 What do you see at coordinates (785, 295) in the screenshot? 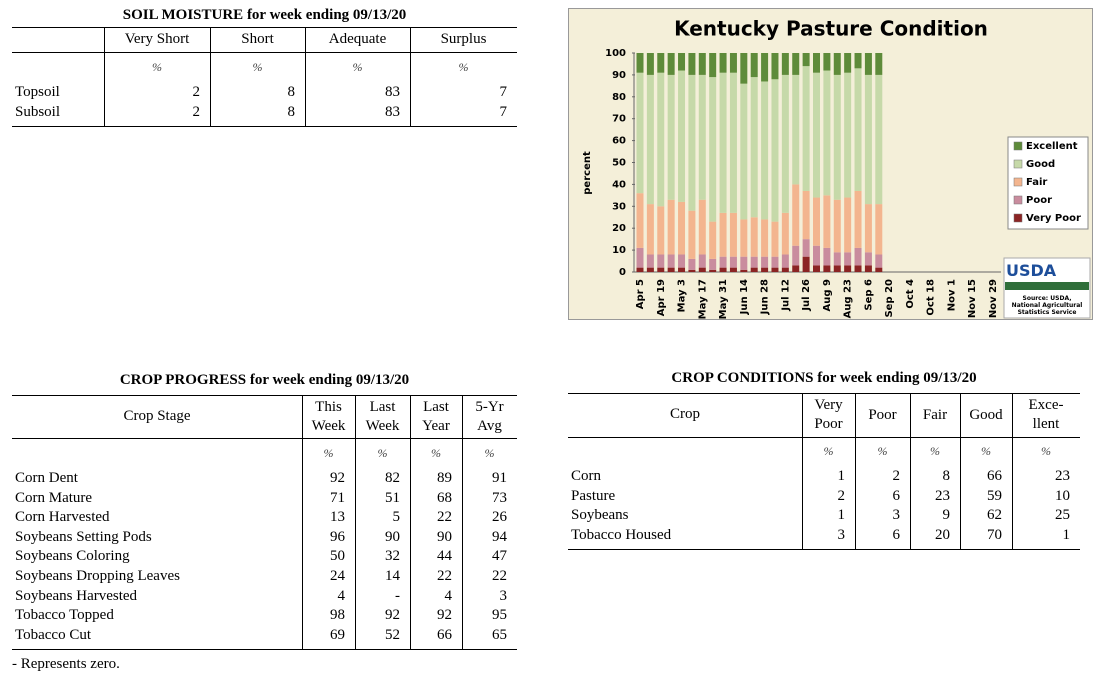
I see `x-tick-label: Jul 12` at bounding box center [785, 295].